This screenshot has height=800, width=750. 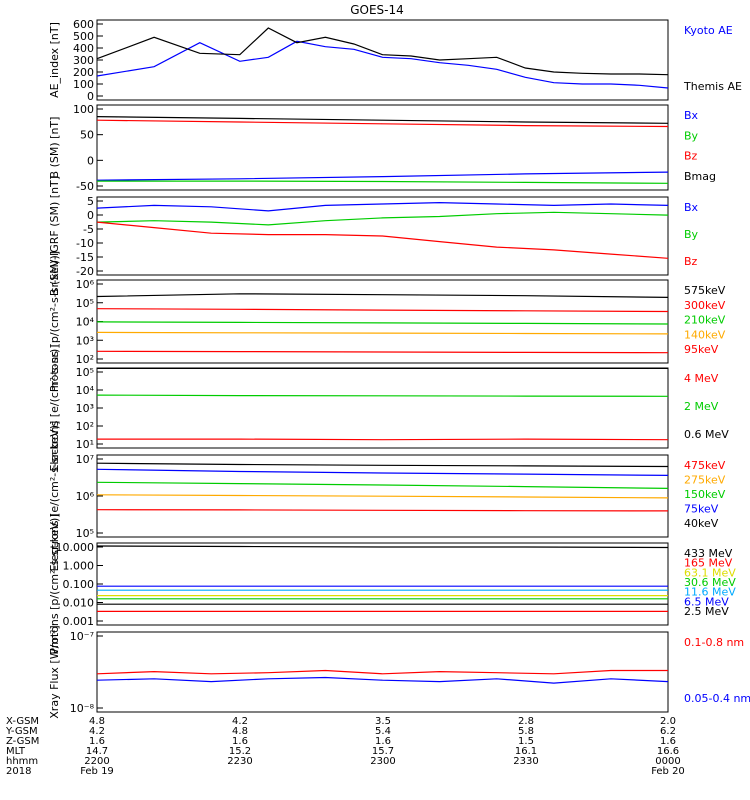 What do you see at coordinates (54, 407) in the screenshot?
I see `y-axis-label: Electrons [e/(cm²-s-sr)]` at bounding box center [54, 407].